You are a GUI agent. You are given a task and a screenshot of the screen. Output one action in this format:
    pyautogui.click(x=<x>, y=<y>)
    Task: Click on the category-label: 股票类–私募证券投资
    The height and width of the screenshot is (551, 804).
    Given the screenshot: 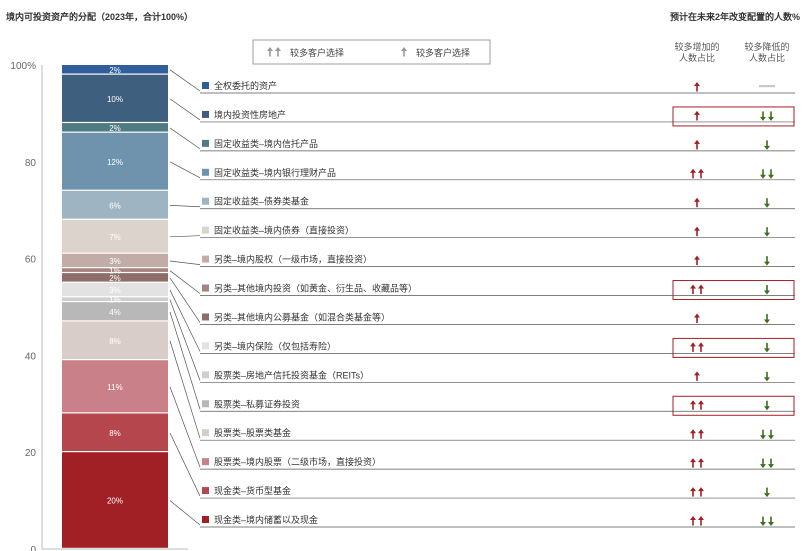 What is the action you would take?
    pyautogui.click(x=257, y=403)
    